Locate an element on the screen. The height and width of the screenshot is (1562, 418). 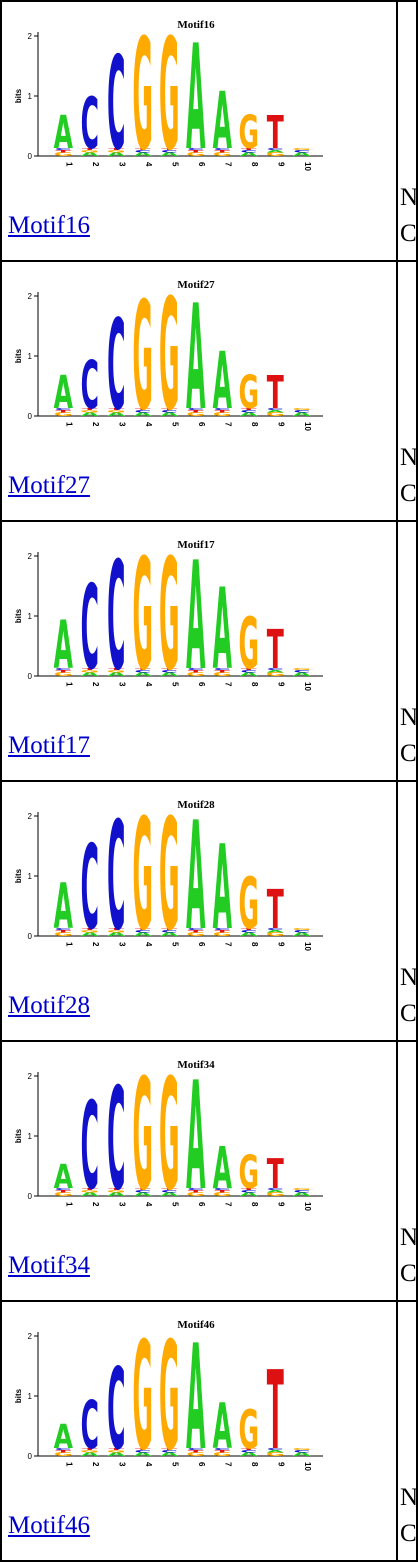
position-label: 10 is located at coordinates (307, 1466).